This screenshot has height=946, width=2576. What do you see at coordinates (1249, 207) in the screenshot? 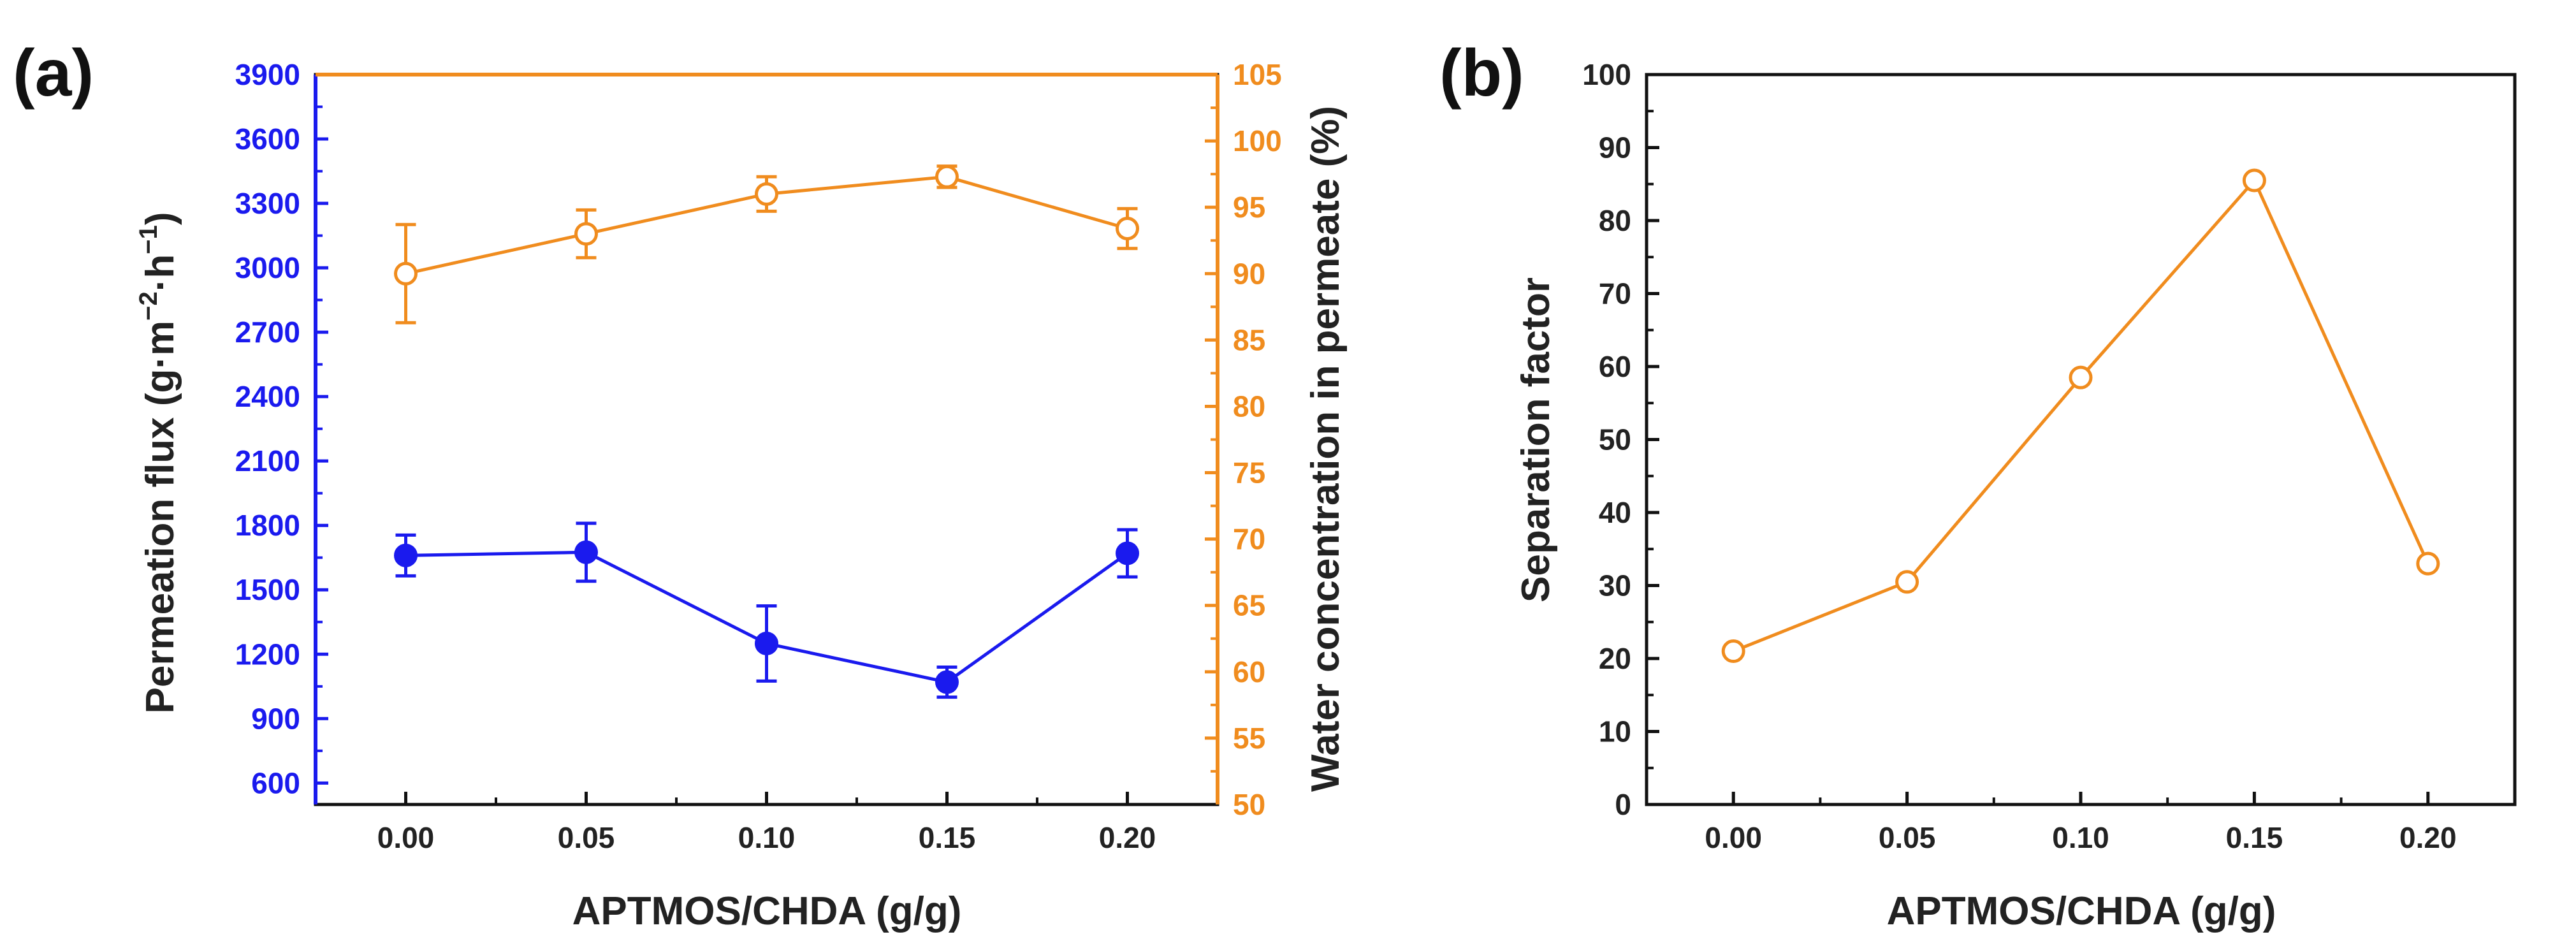
I see `right-tick-label: 95` at bounding box center [1249, 207].